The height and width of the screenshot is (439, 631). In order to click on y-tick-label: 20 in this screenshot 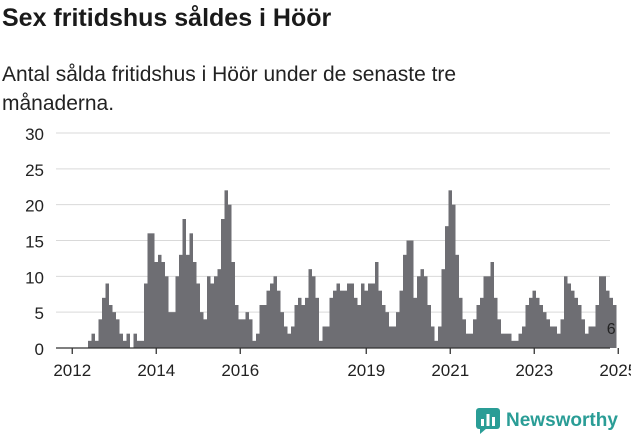, I will do `click(34, 206)`.